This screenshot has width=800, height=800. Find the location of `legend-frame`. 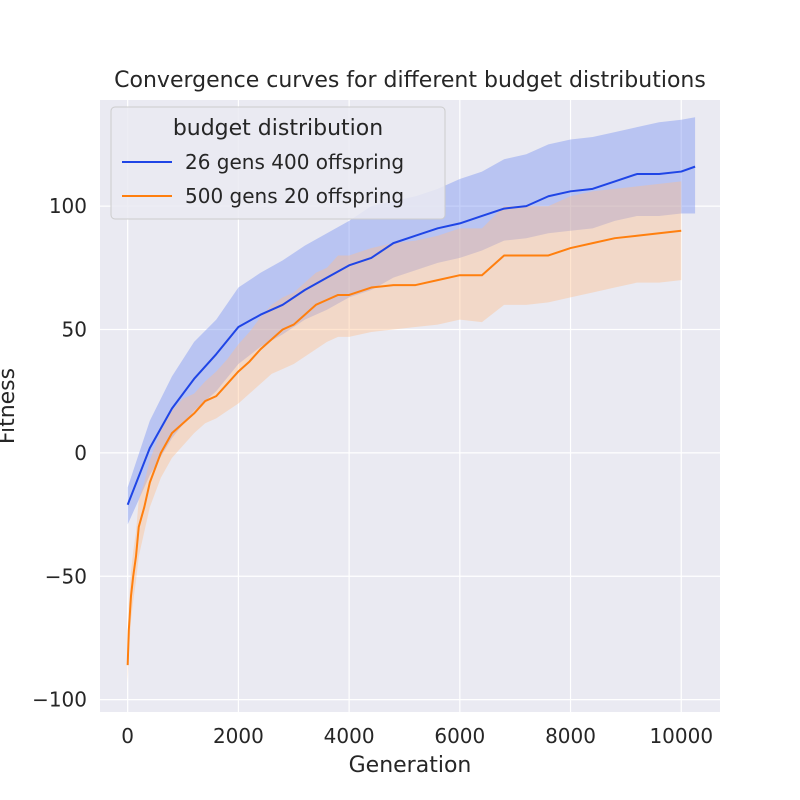

legend-frame is located at coordinates (278, 163).